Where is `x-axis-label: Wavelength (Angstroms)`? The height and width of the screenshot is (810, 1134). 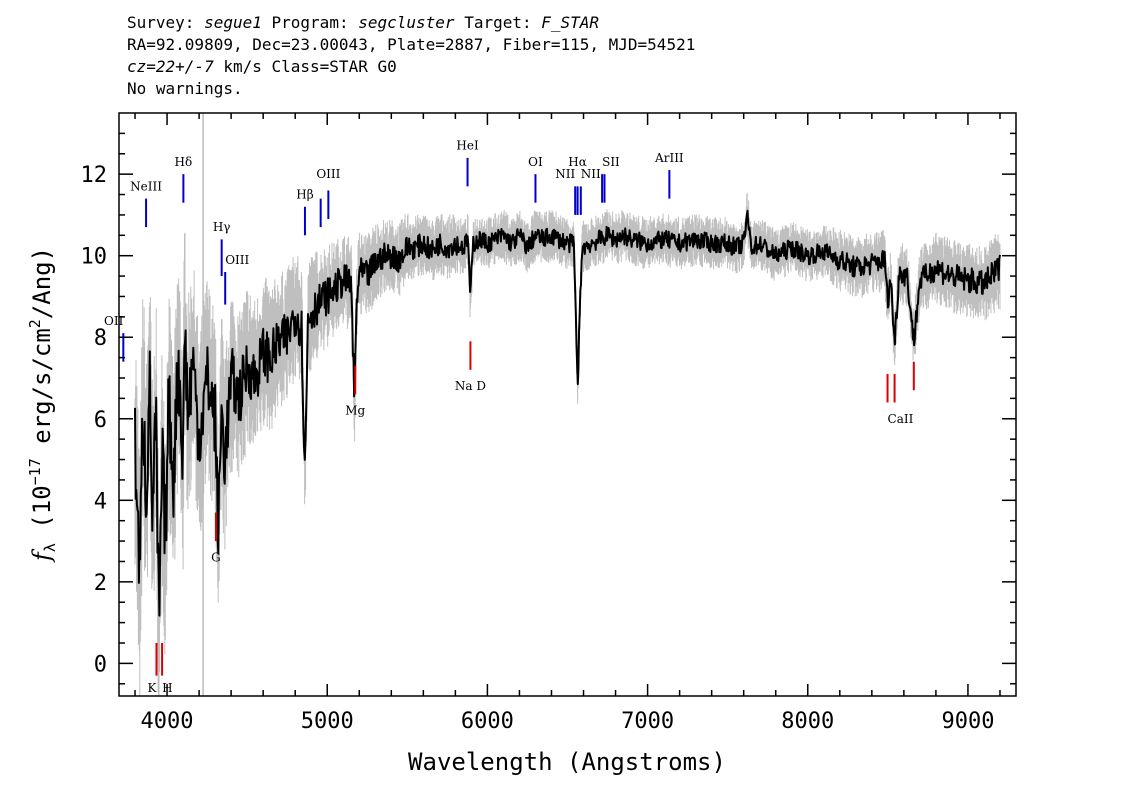
x-axis-label: Wavelength (Angstroms) is located at coordinates (567, 762).